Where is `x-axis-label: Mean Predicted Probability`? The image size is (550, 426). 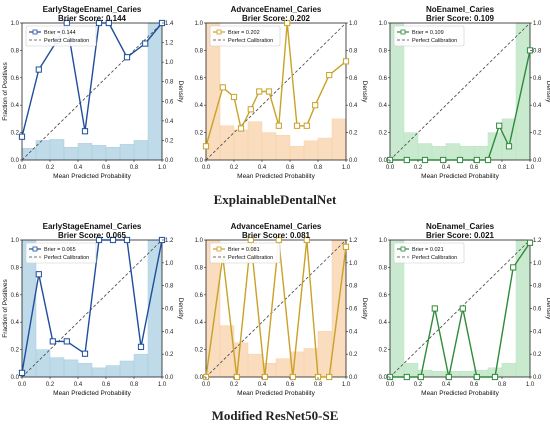 x-axis-label: Mean Predicted Probability is located at coordinates (460, 176).